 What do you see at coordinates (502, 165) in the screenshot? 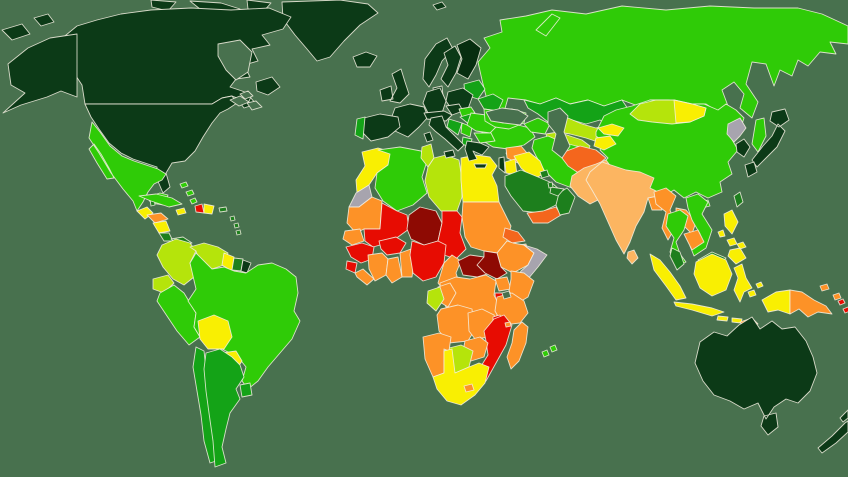
I see `region-israel` at bounding box center [502, 165].